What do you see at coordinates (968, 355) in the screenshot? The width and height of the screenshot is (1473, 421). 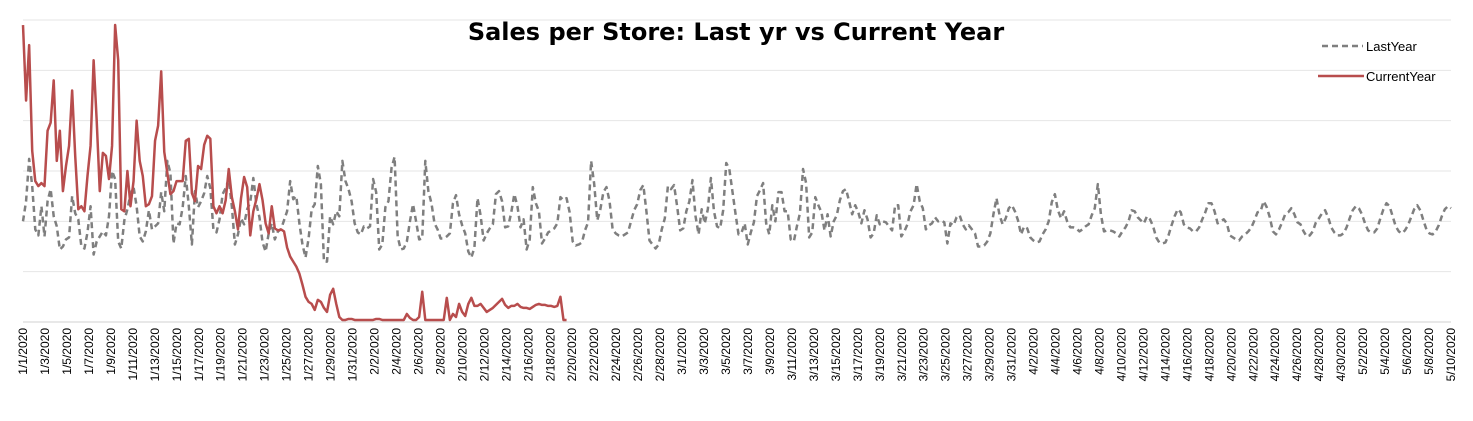 I see `x-tick-label: 3/27/2020` at bounding box center [968, 355].